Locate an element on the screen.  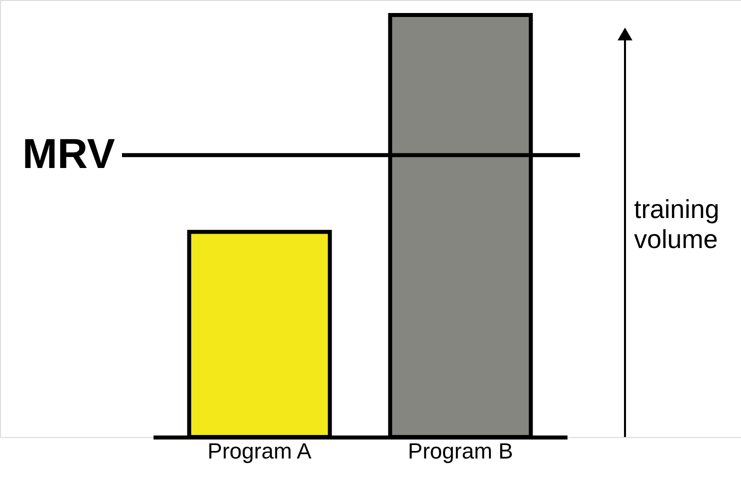
y-axis-title: training volume is located at coordinates (677, 224).